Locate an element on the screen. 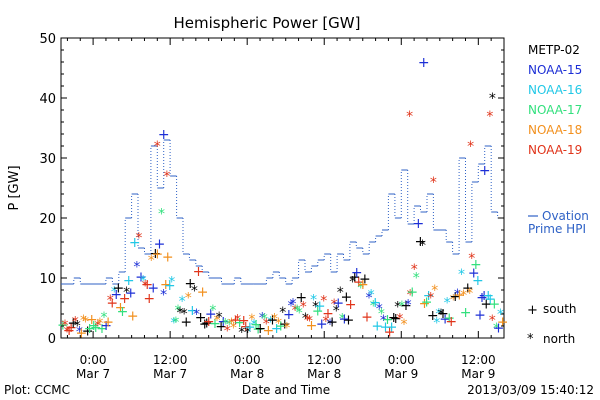  x-axis-label: Date and Time is located at coordinates (286, 390).